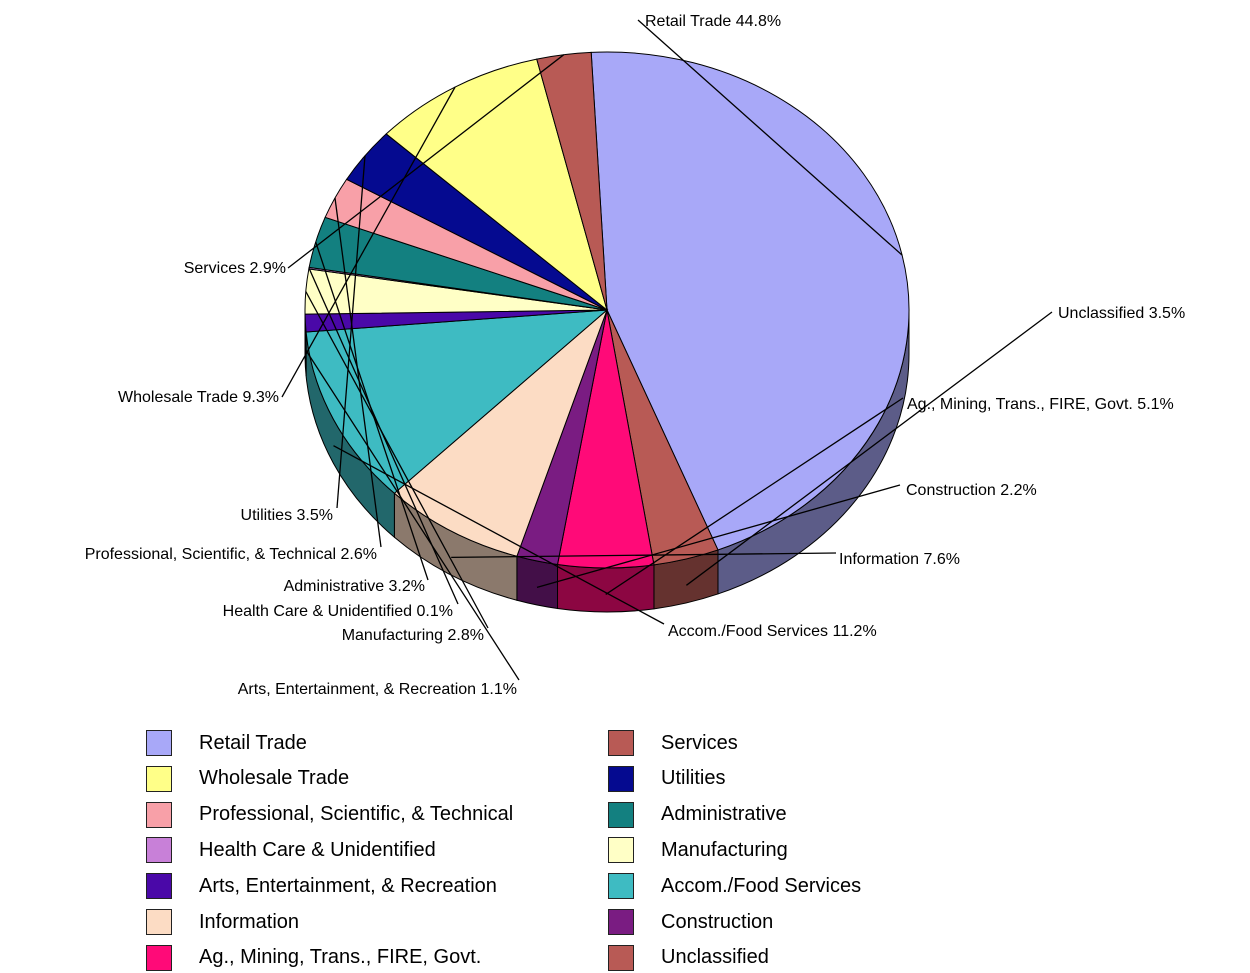 This screenshot has width=1250, height=973. I want to click on slice-label-health-care-unidentified: Health Care & Unidentified 0.1%, so click(338, 611).